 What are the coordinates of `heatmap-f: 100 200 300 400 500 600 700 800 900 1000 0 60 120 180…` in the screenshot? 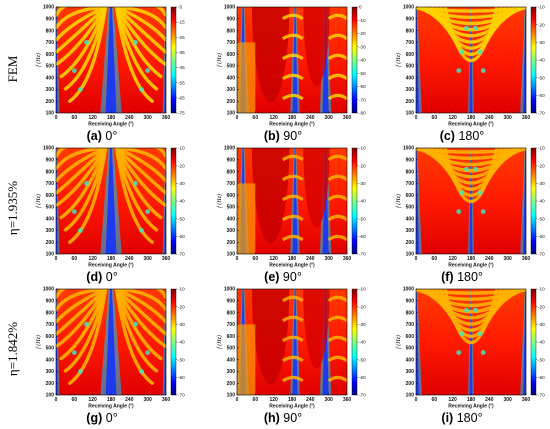 It's located at (470, 207).